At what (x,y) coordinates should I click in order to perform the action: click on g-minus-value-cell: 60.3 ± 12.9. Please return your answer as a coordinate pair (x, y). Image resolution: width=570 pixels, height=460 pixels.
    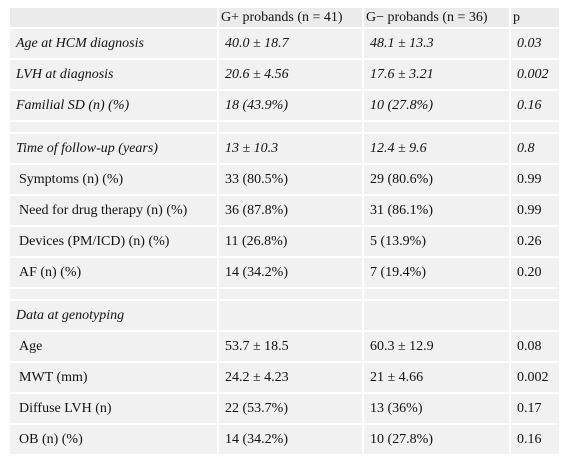
    Looking at the image, I should click on (435, 346).